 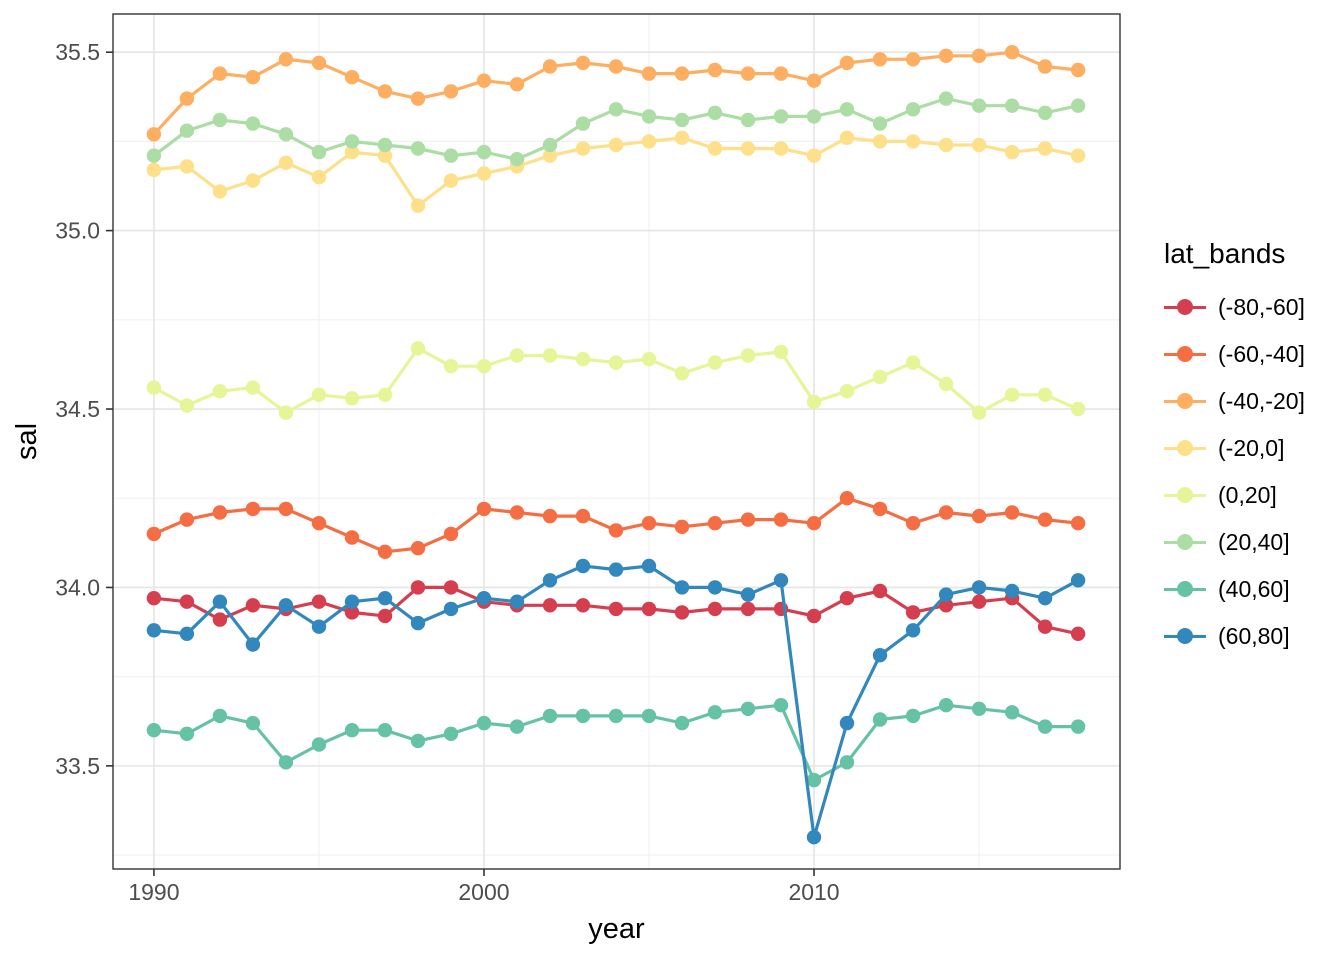 I want to click on x-tick-label: 2000, so click(x=483, y=892).